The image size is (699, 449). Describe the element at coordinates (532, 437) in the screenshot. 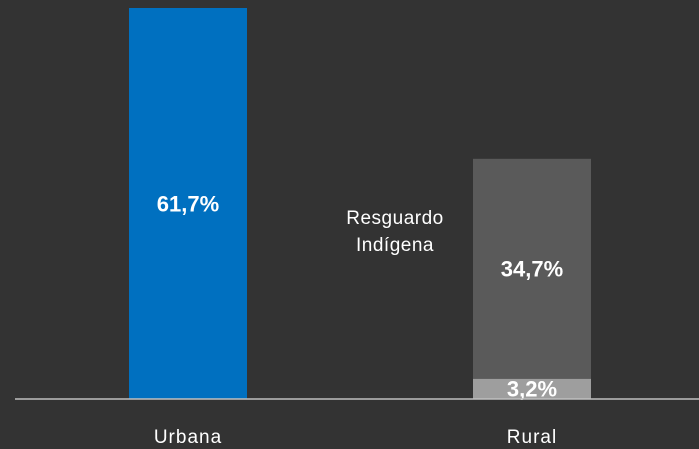

I see `x-tick-label: Rural` at that location.